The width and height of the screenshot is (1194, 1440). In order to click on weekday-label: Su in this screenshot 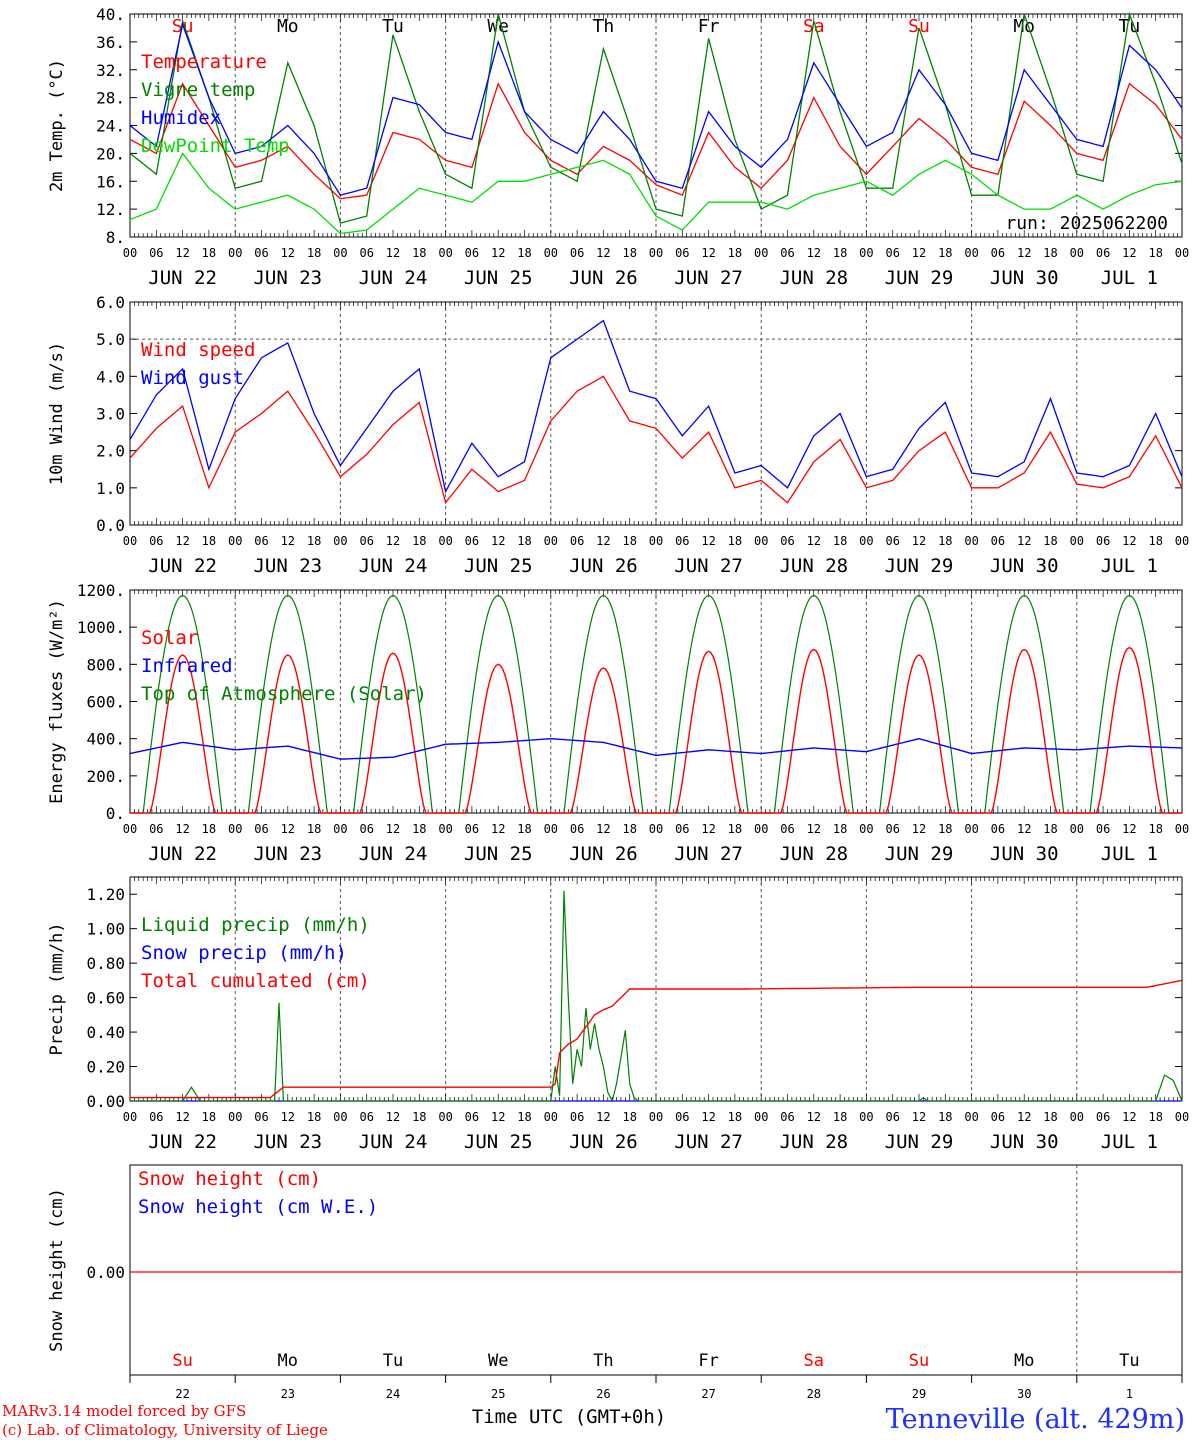, I will do `click(919, 26)`.